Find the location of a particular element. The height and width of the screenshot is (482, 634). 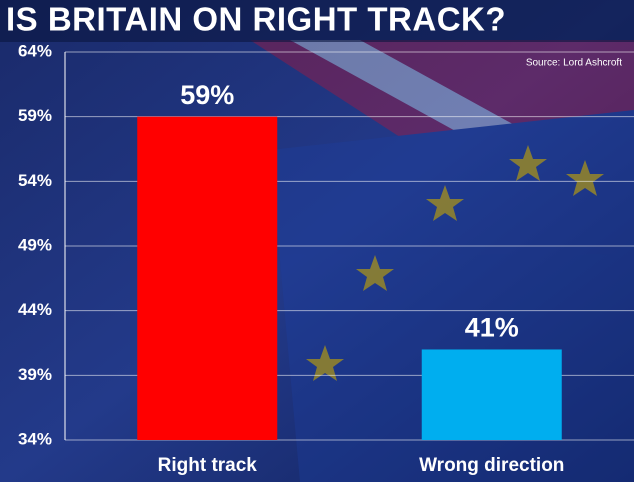

title-band is located at coordinates (317, 21).